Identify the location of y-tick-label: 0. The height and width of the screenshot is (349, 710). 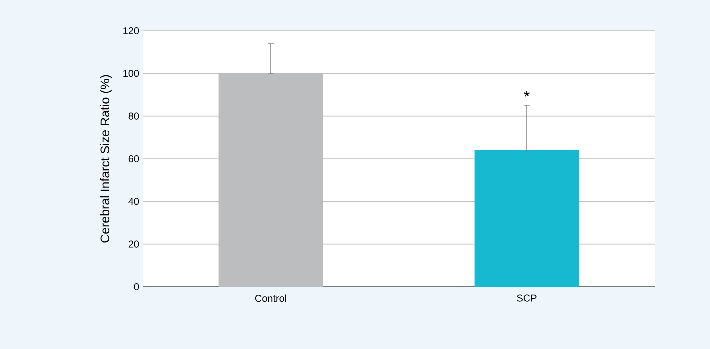
(137, 287).